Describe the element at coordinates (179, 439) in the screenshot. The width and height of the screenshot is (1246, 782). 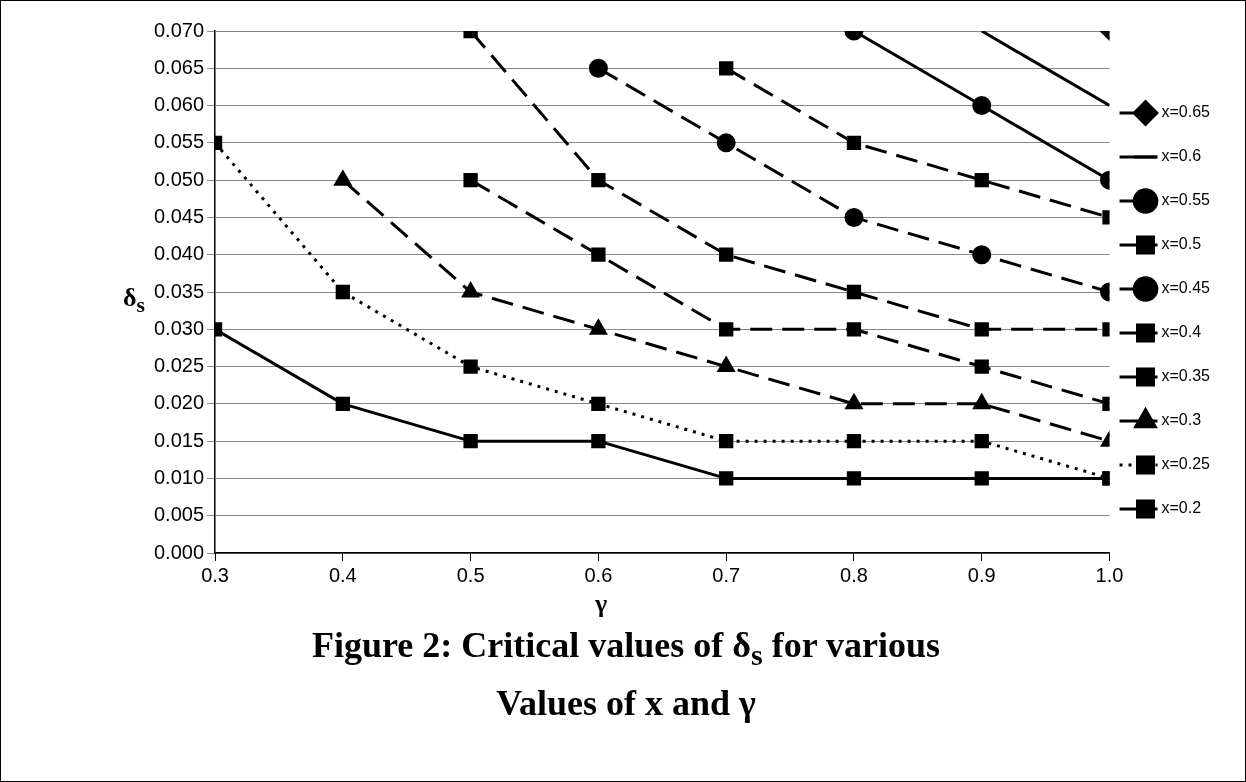
I see `y-tick-label: 0.015` at that location.